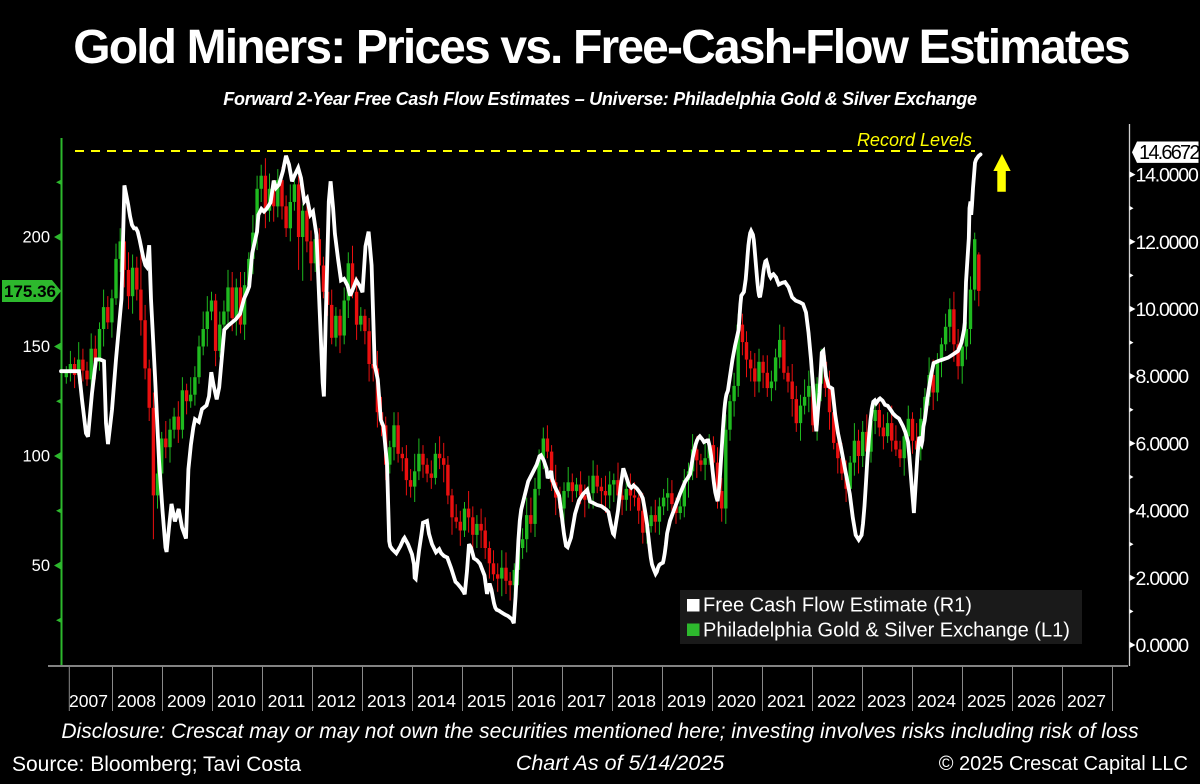 The height and width of the screenshot is (784, 1200). I want to click on svg-text: 0.0000, so click(1163, 646).